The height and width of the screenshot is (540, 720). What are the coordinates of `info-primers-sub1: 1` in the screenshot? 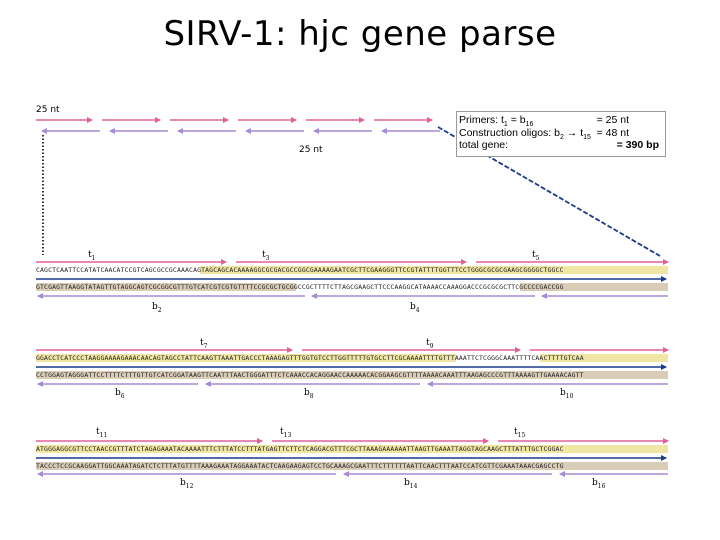 It's located at (505, 125).